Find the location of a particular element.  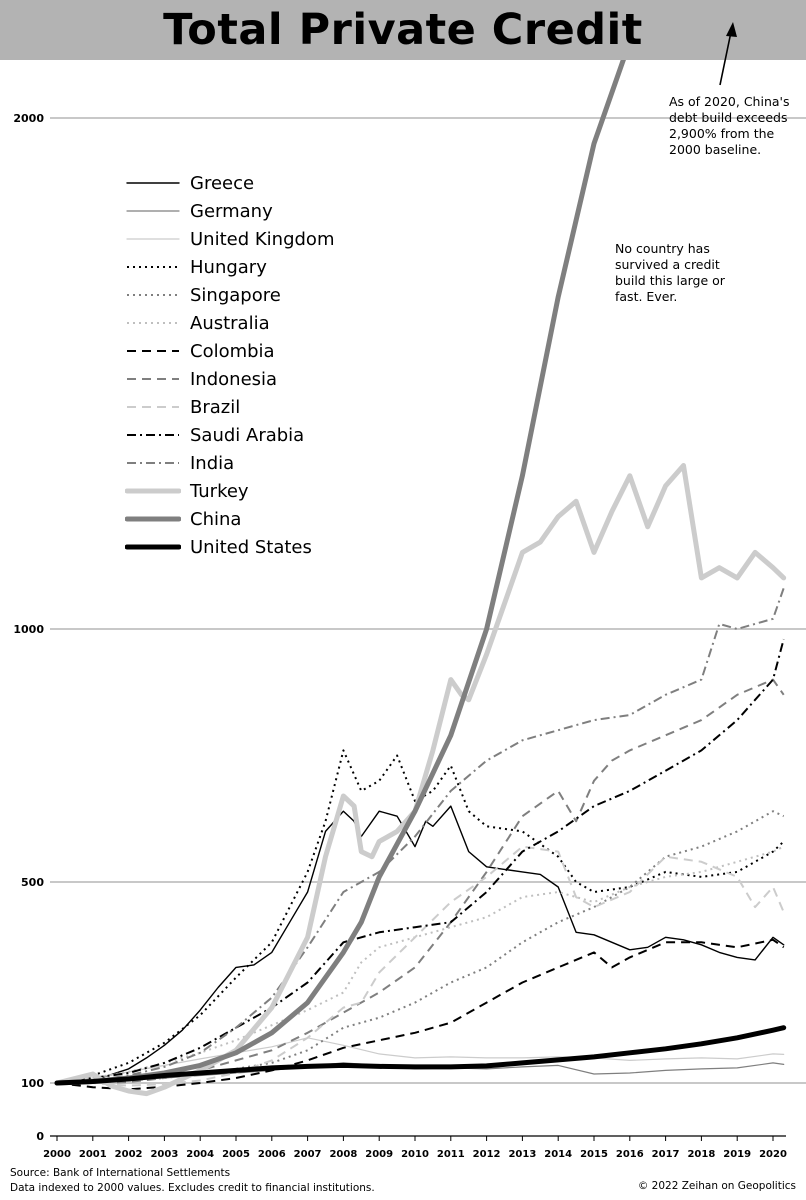

x-tick-label: 2013 is located at coordinates (522, 1154).